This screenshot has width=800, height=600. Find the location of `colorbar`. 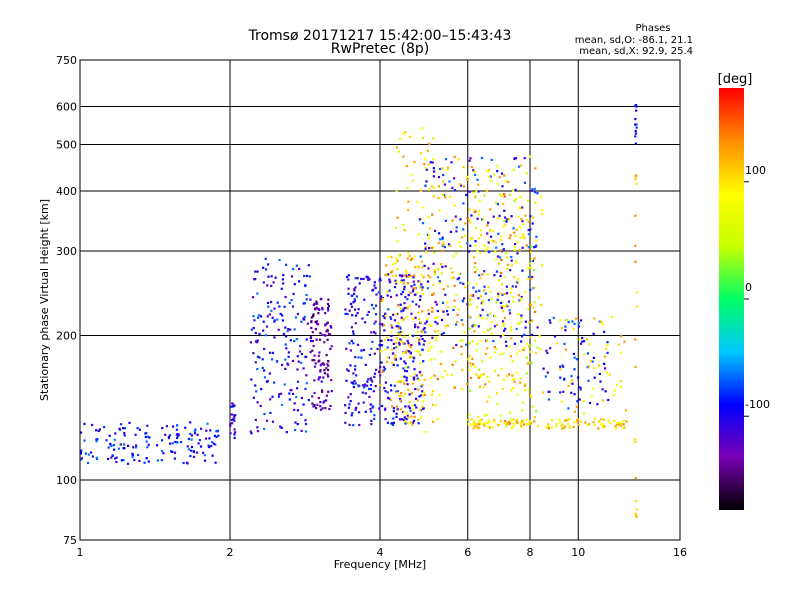

colorbar is located at coordinates (731, 299).